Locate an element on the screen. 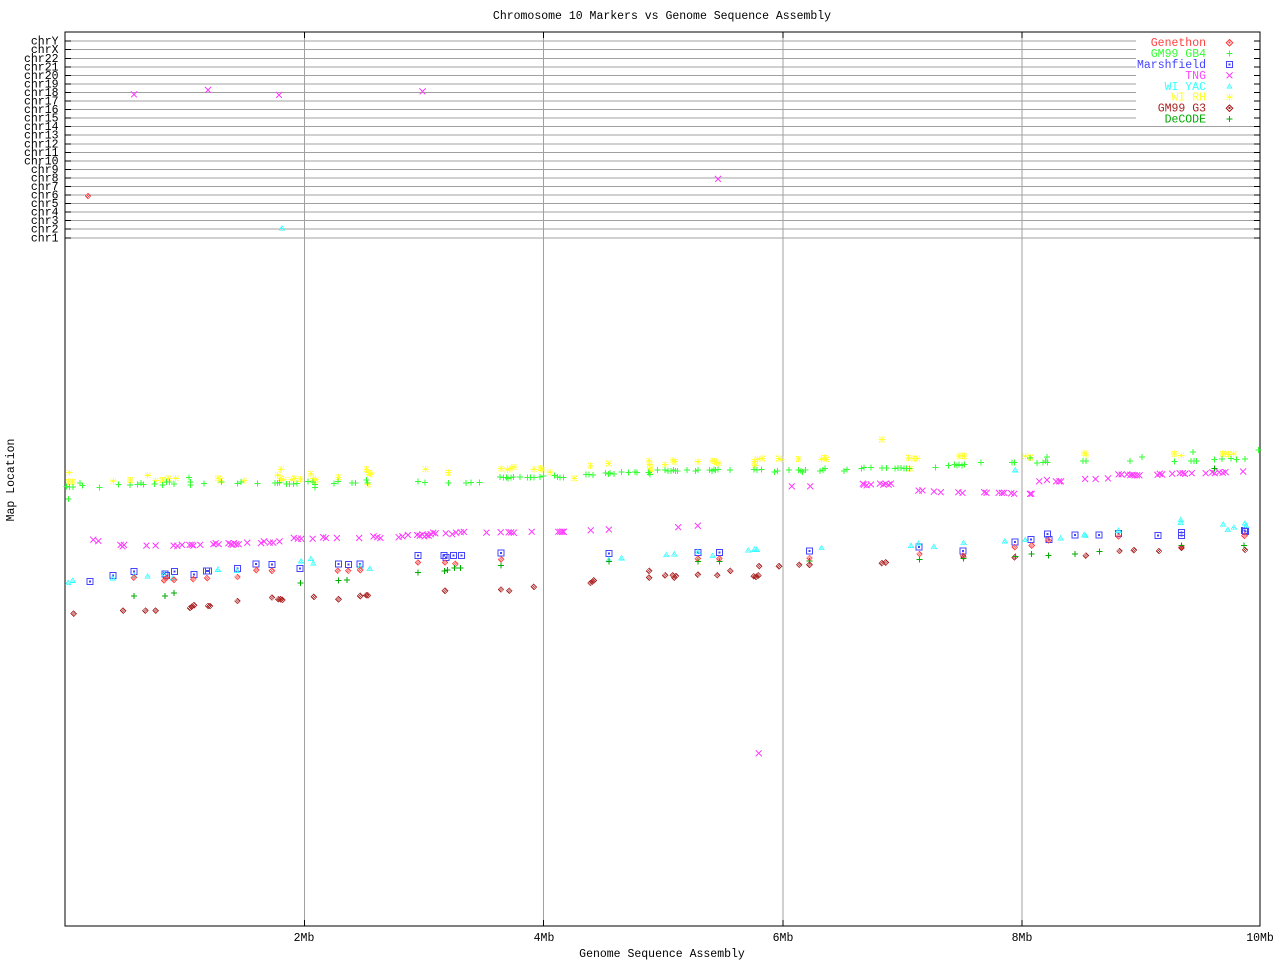  svg-text: DeCODE is located at coordinates (1186, 120).